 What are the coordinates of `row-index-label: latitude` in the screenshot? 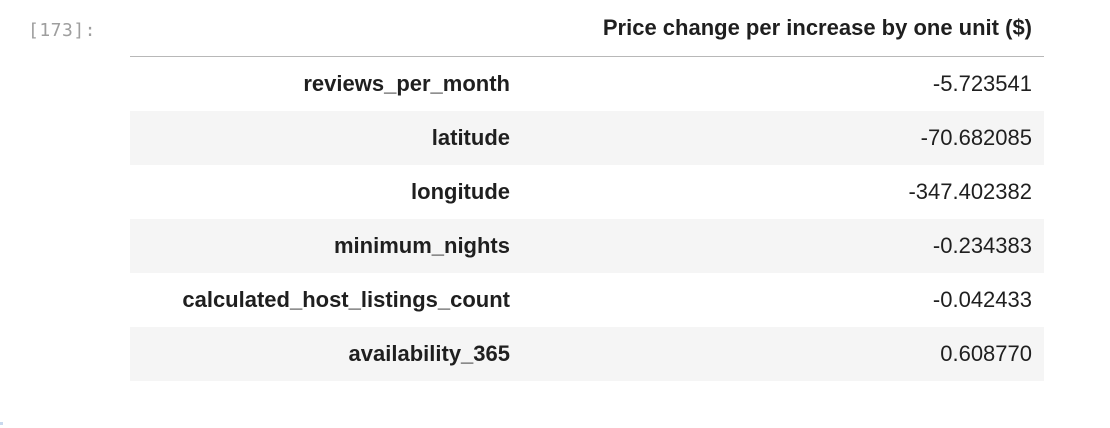 It's located at (470, 137).